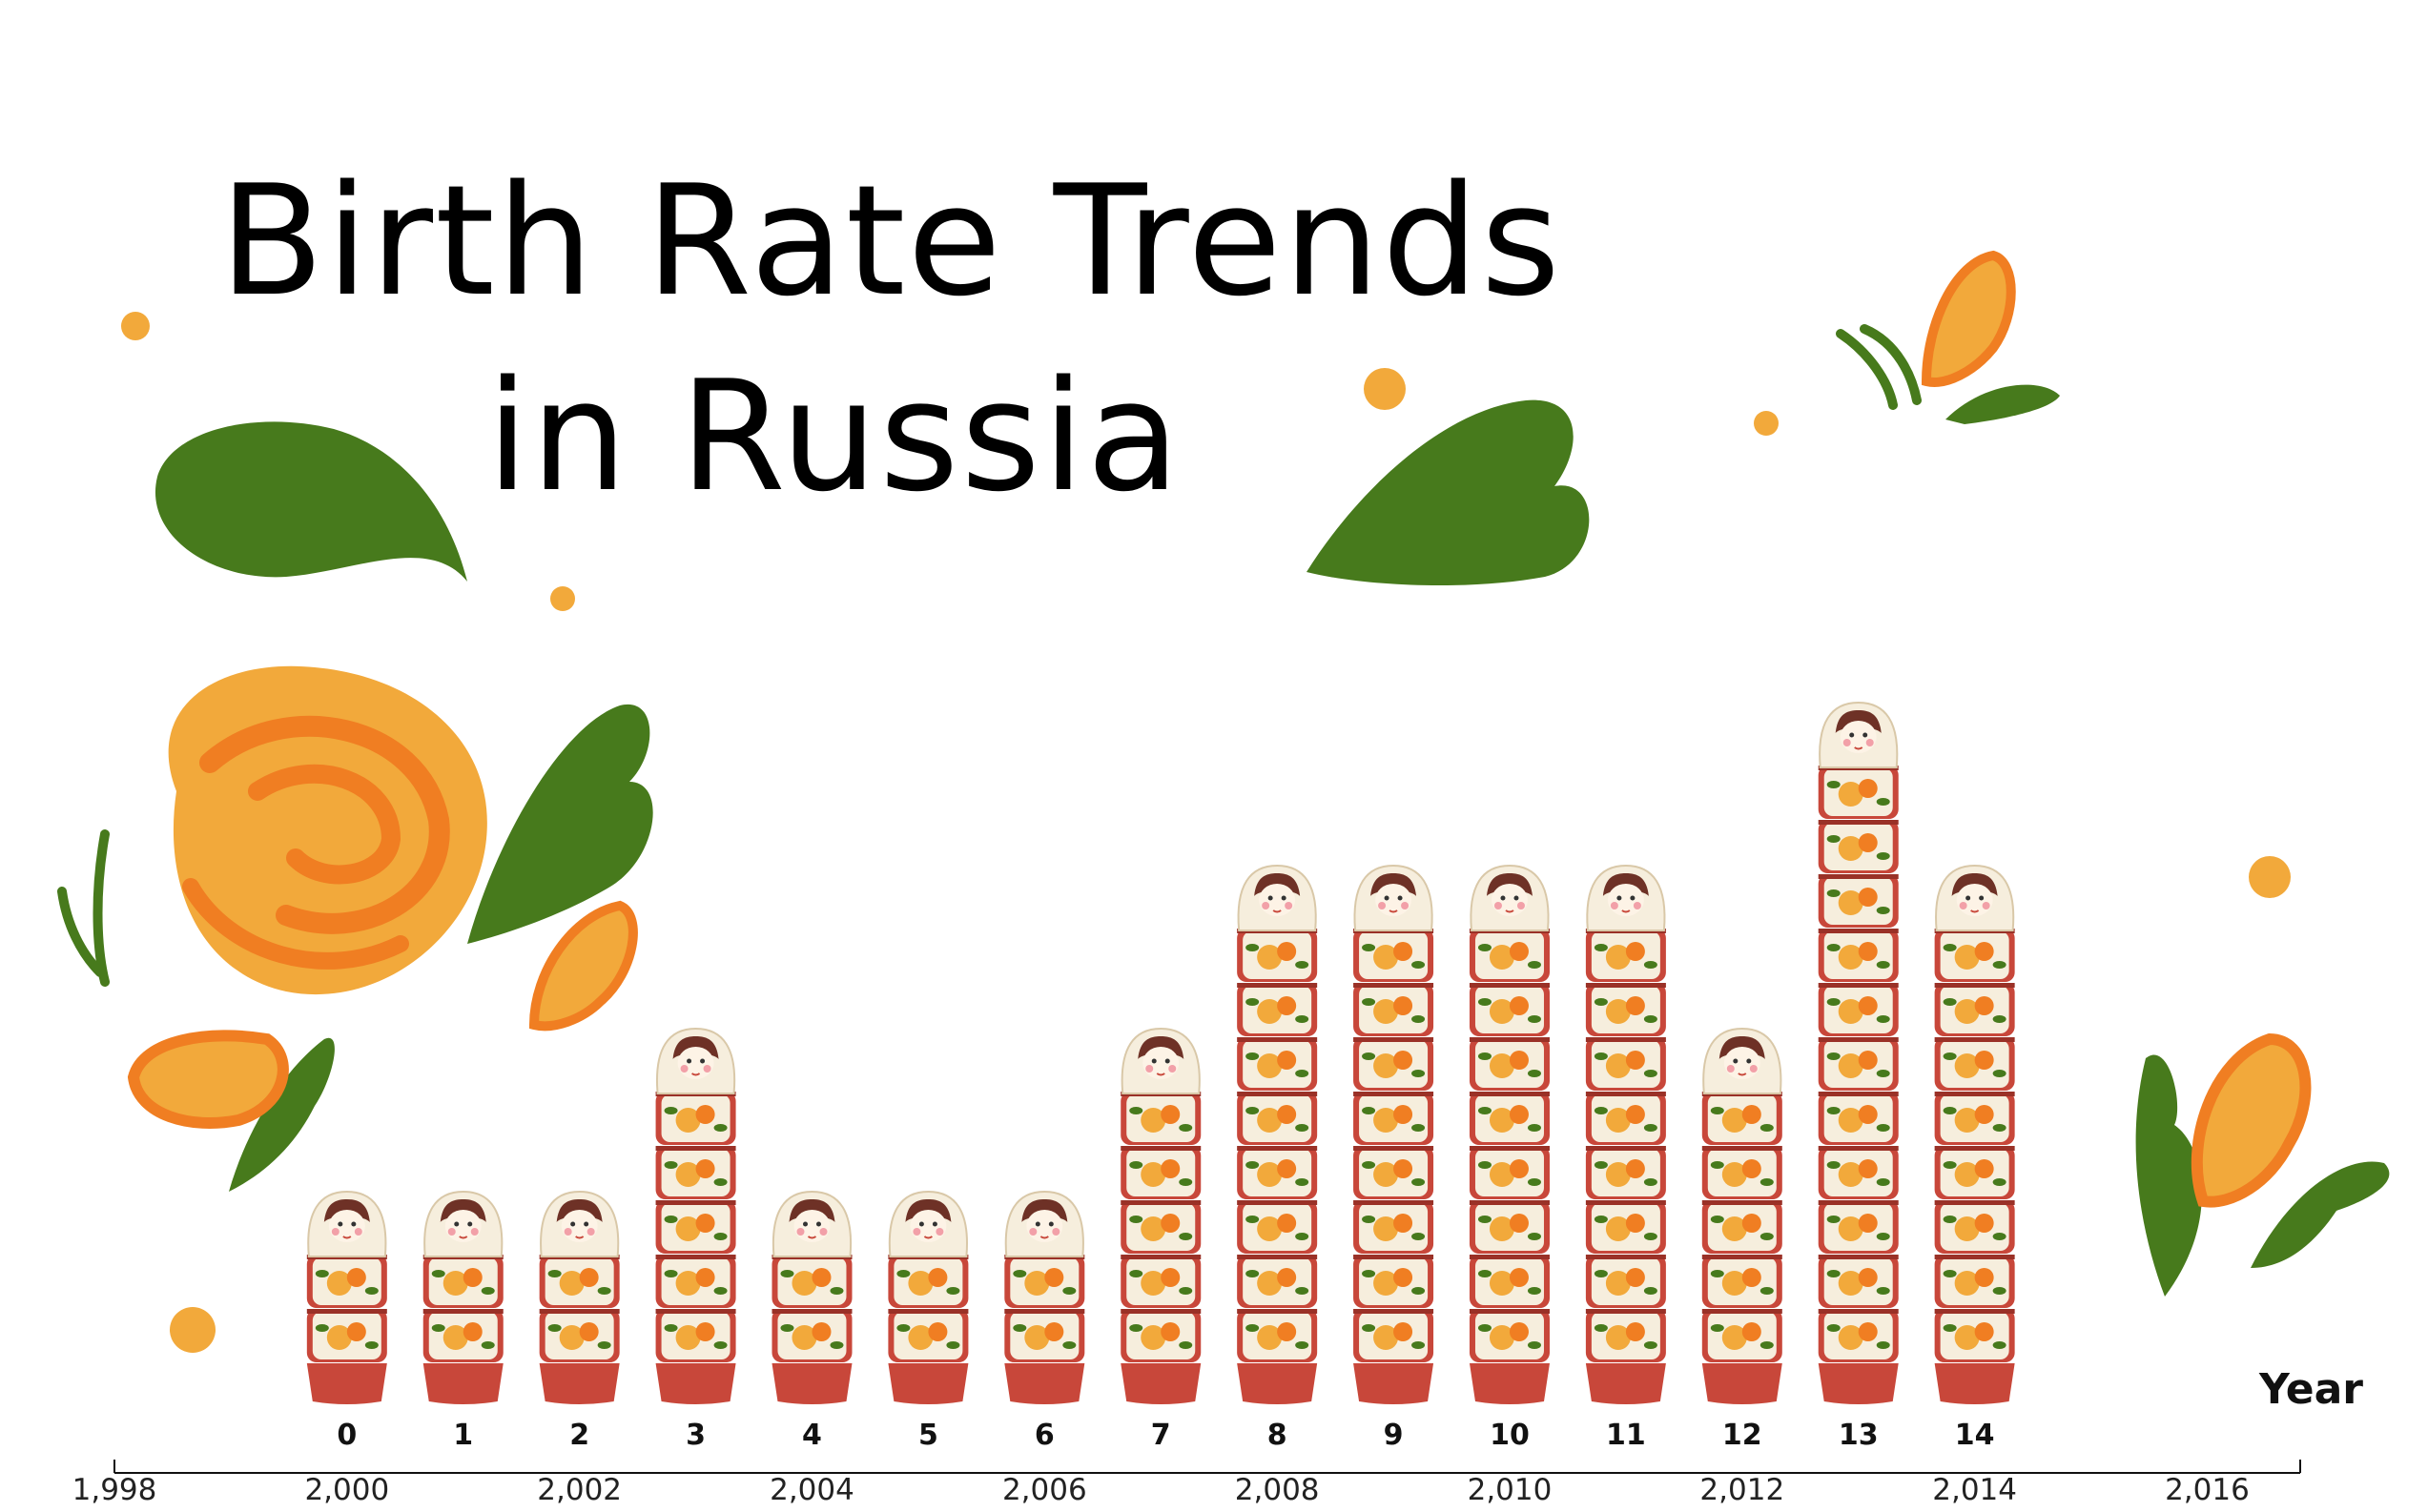 The image size is (2428, 1512). I want to click on x-tick-label: 2,000, so click(346, 1490).